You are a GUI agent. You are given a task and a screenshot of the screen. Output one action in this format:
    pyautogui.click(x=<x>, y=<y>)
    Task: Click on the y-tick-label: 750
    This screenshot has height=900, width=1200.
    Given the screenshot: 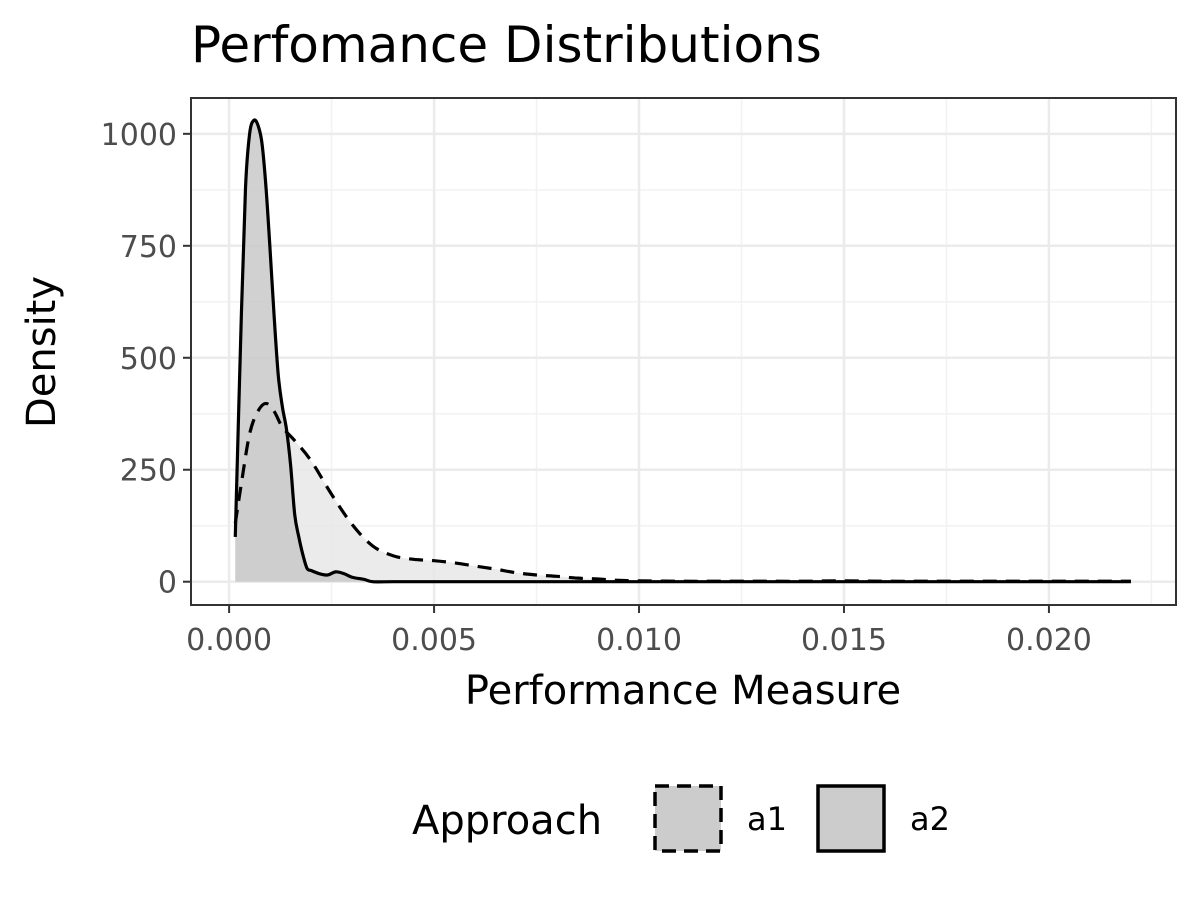 What is the action you would take?
    pyautogui.click(x=148, y=247)
    